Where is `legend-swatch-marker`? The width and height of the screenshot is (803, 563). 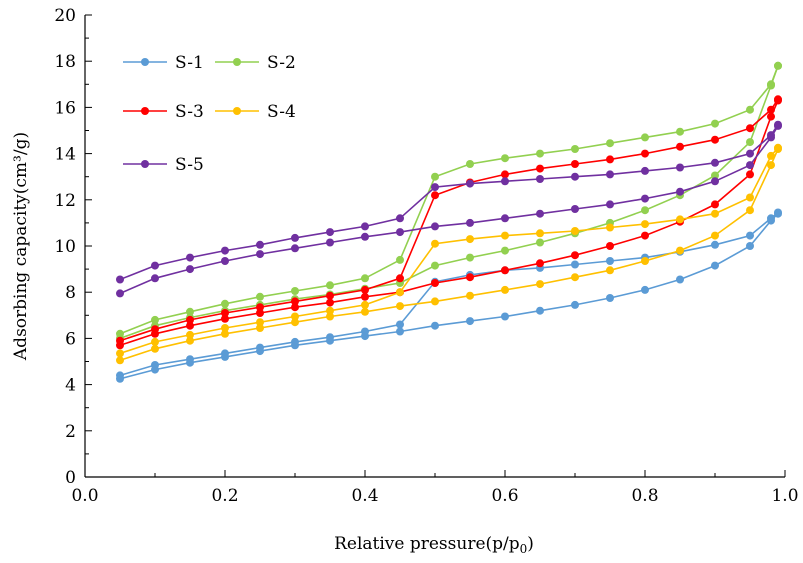
legend-swatch-marker is located at coordinates (237, 62).